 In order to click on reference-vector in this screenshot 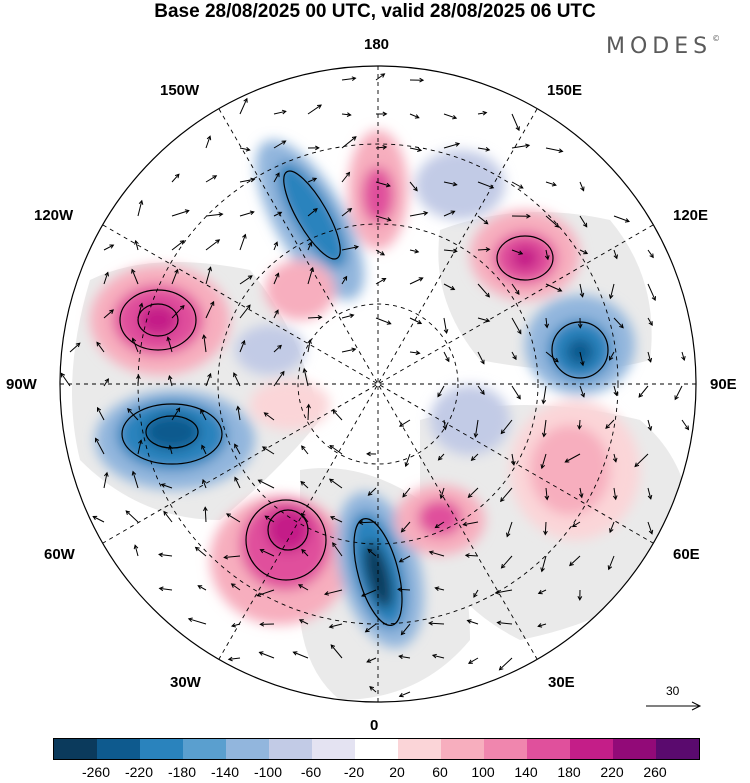, I will do `click(674, 706)`.